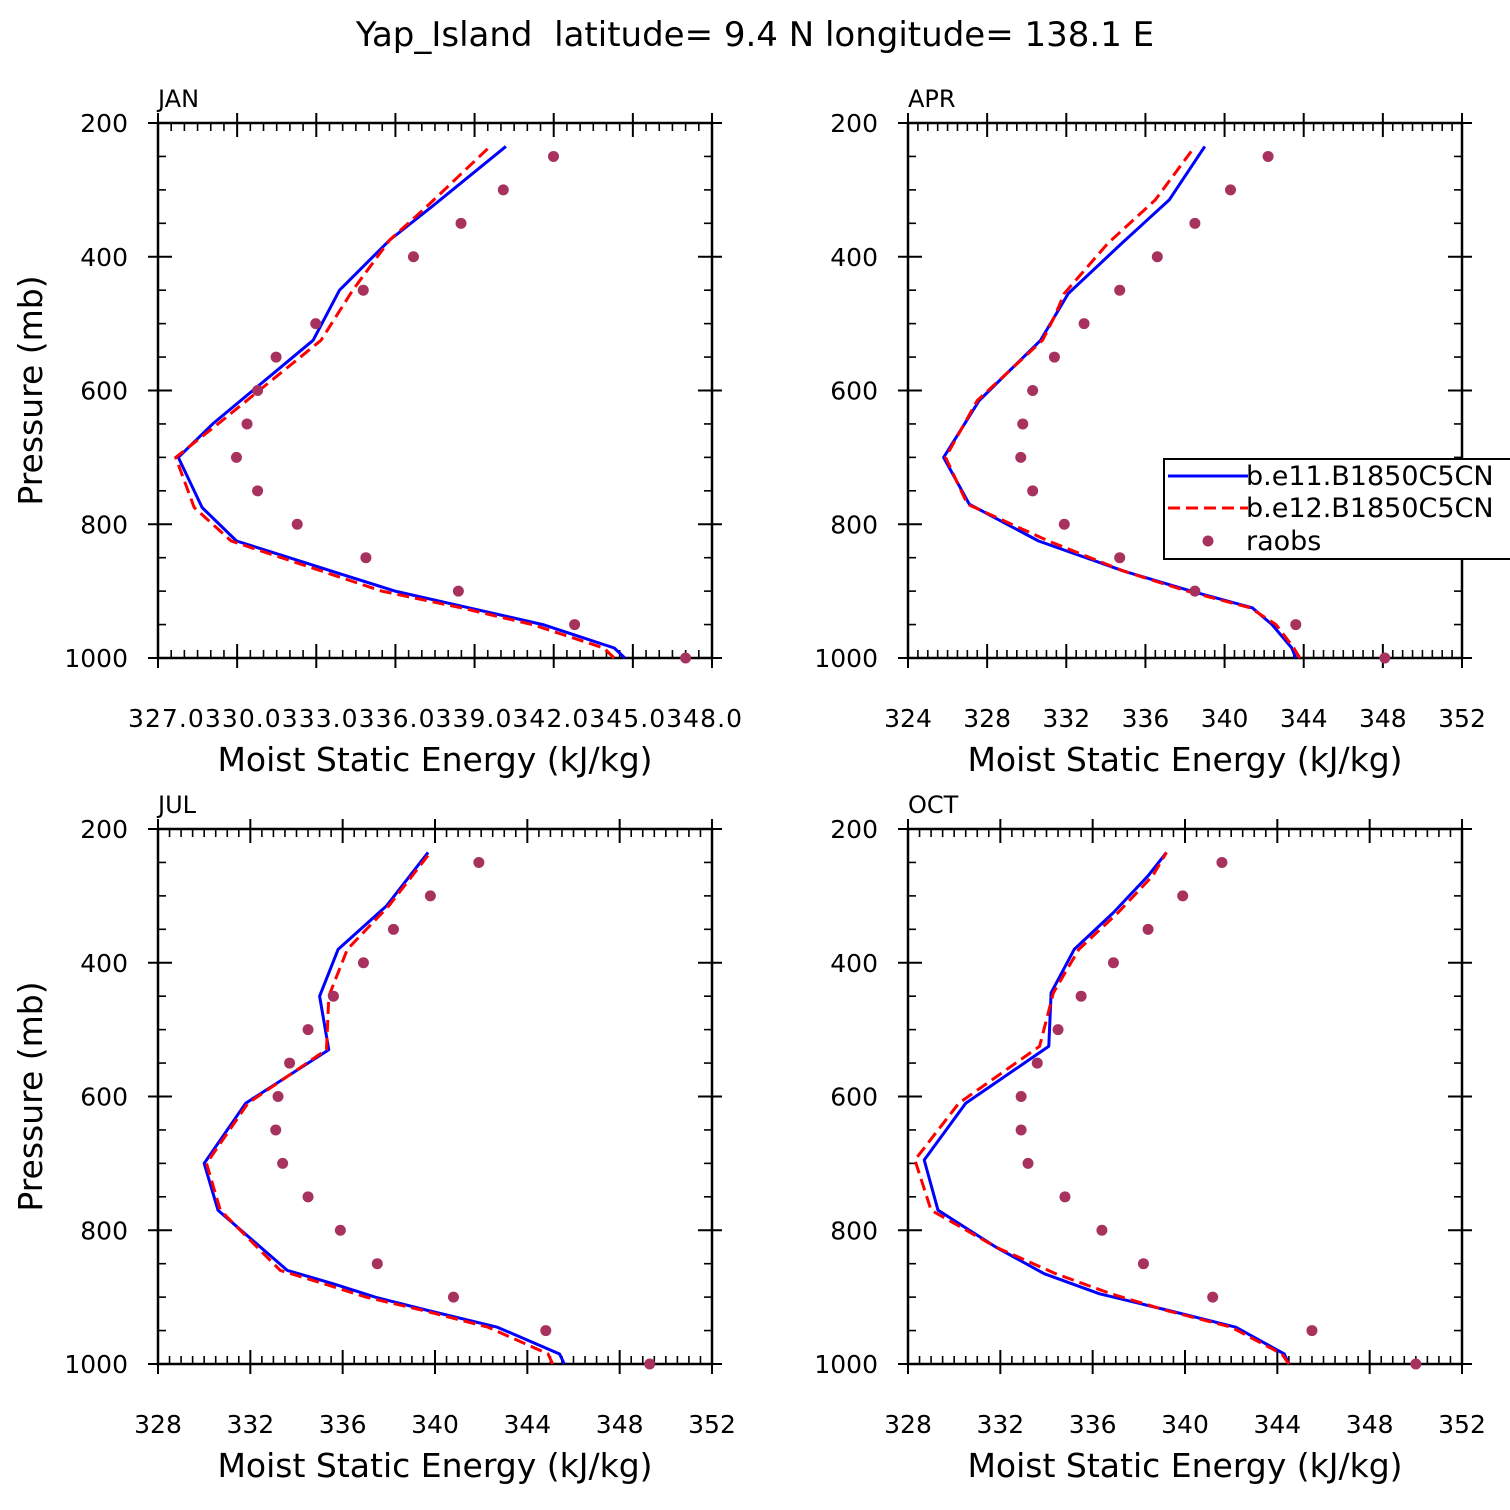  What do you see at coordinates (1370, 476) in the screenshot?
I see `legend-label: b.e11.B1850C5CN` at bounding box center [1370, 476].